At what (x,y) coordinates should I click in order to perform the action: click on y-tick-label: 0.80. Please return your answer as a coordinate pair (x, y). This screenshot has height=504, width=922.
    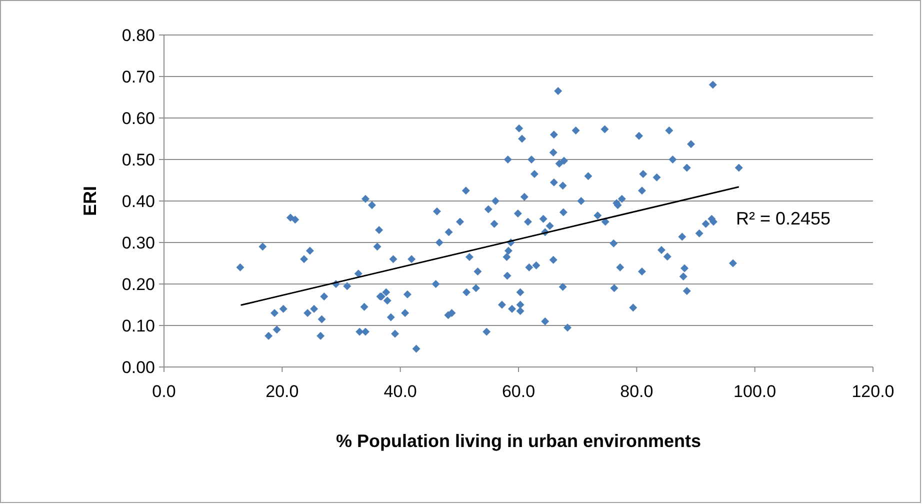
    Looking at the image, I should click on (138, 35).